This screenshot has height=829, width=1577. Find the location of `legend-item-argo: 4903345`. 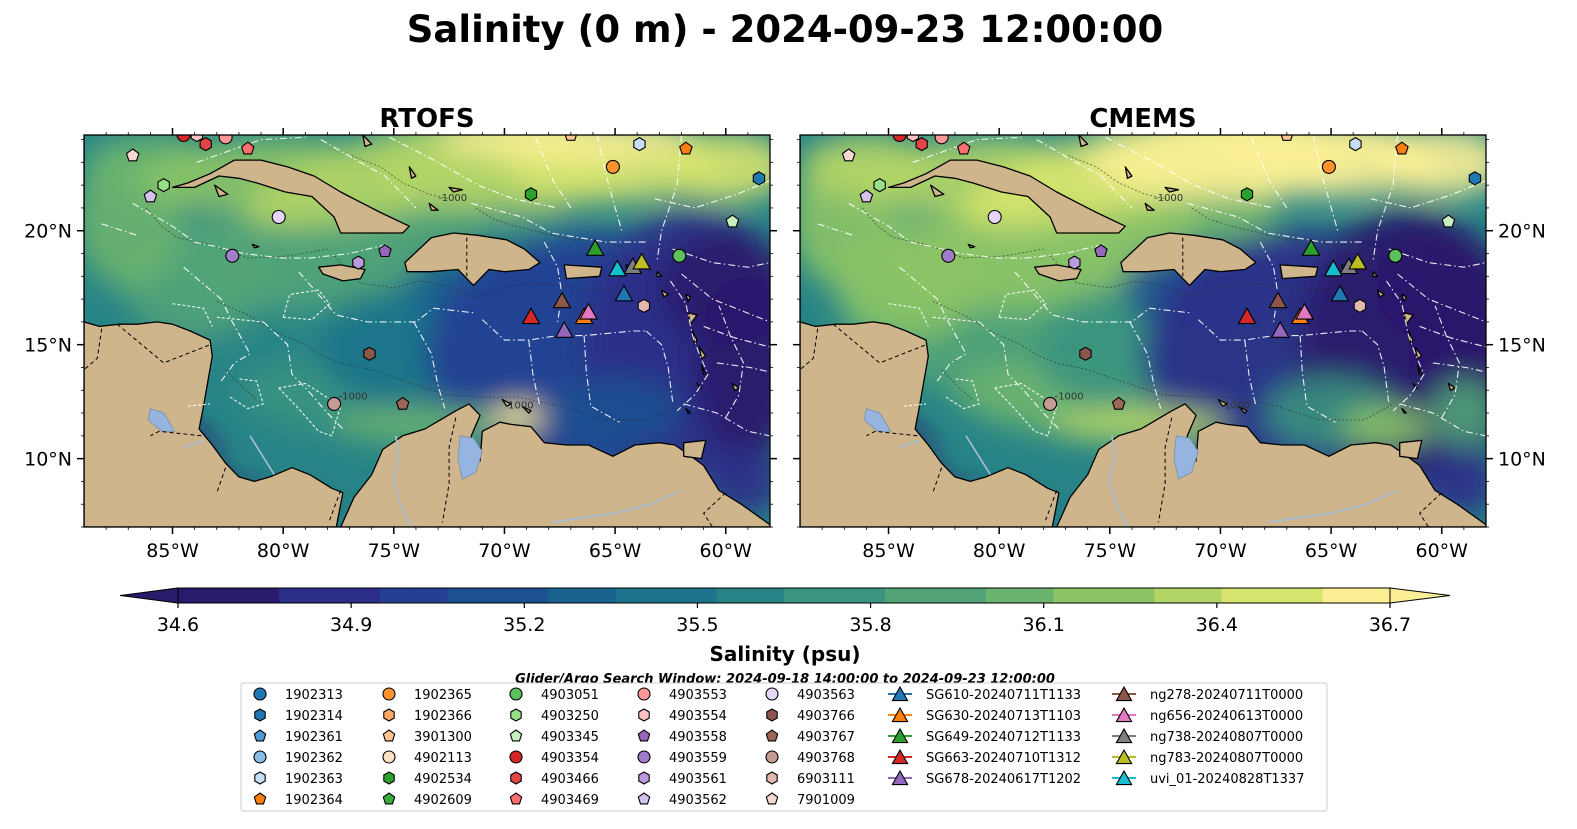

legend-item-argo: 4903345 is located at coordinates (554, 737).